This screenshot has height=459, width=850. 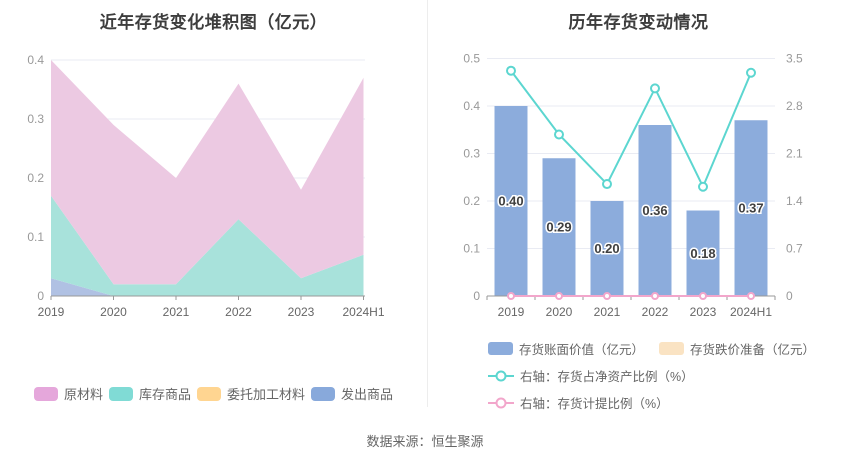 What do you see at coordinates (607, 377) in the screenshot?
I see `legend-item-label: 右轴：存货占净资产比例（%）` at bounding box center [607, 377].